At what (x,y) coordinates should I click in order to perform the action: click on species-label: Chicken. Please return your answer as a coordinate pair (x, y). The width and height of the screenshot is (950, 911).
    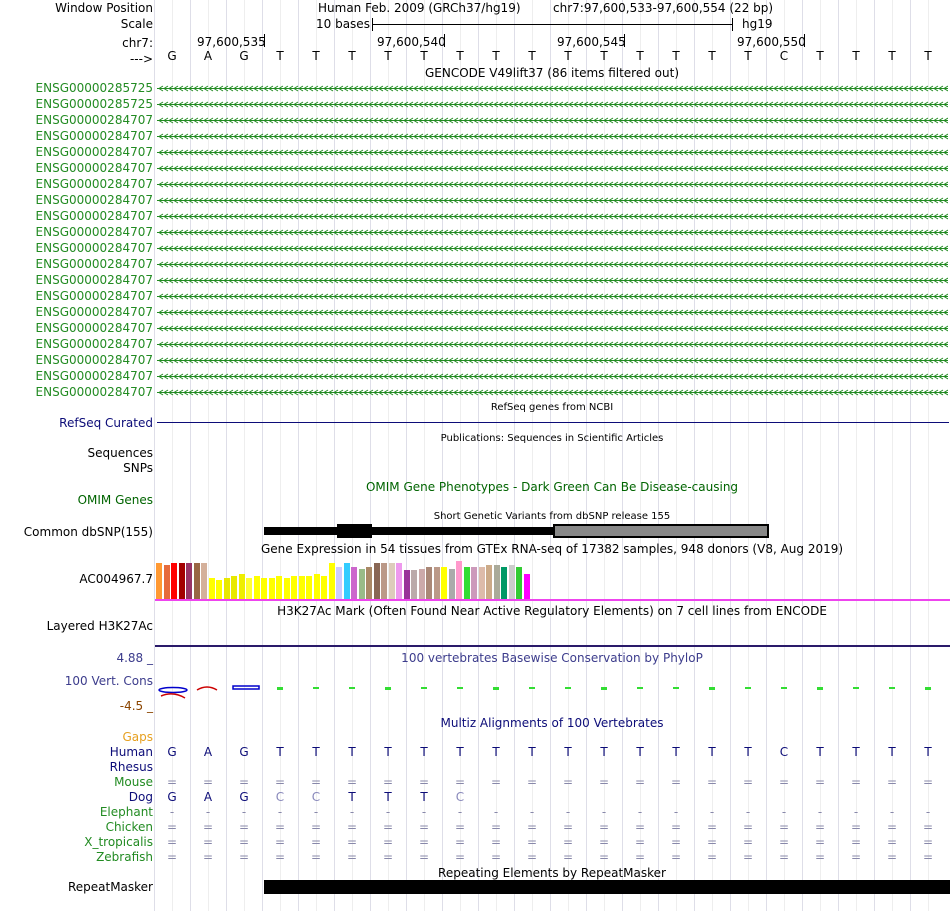
    Looking at the image, I should click on (129, 827).